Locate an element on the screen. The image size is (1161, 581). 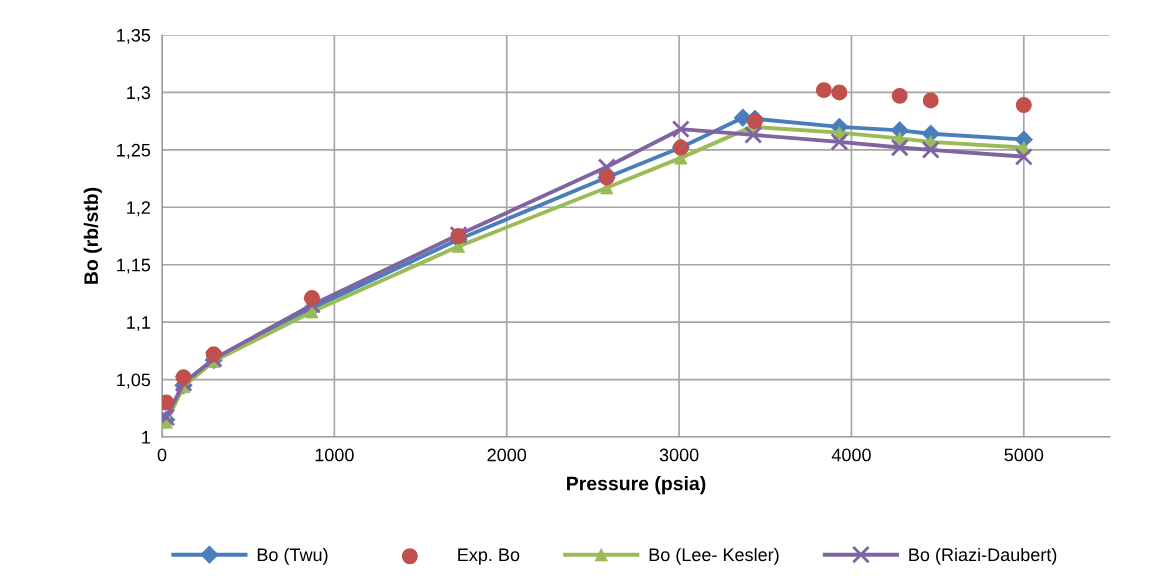
y-tick-label: 1,35 is located at coordinates (134, 36).